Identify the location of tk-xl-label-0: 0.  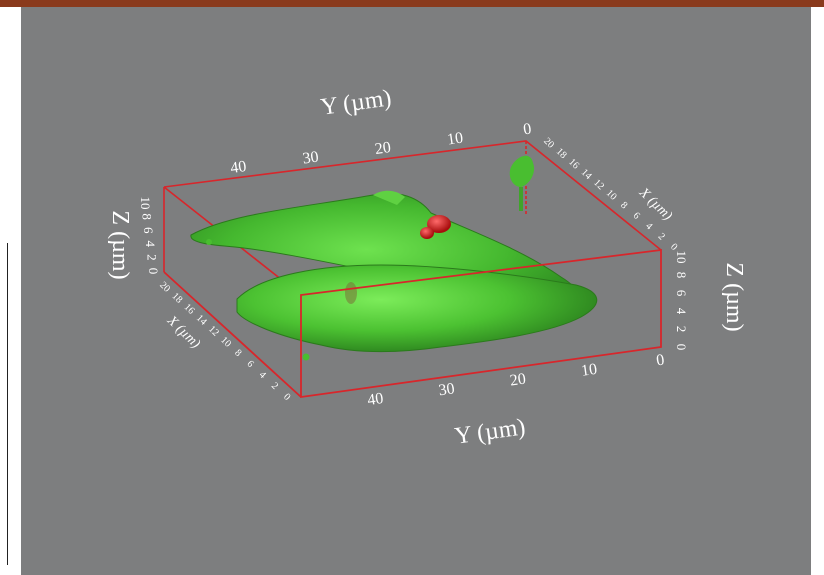
(286, 397).